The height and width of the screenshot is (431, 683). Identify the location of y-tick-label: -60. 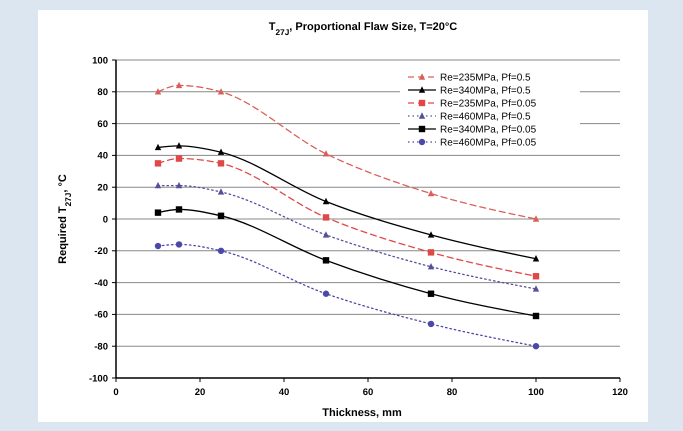
(101, 315).